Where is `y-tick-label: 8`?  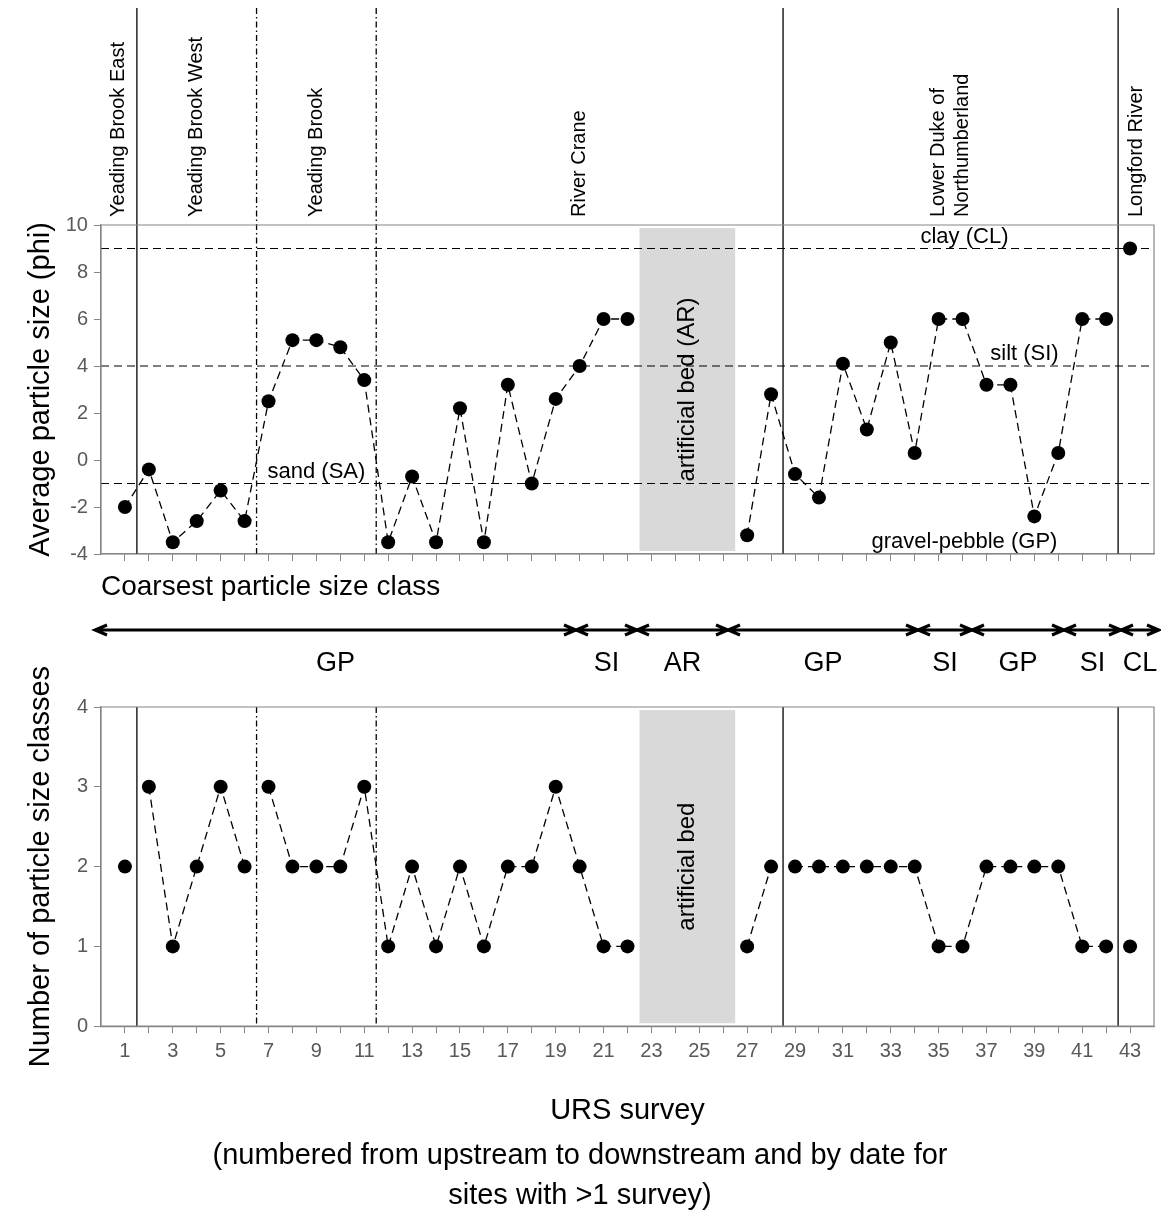 y-tick-label: 8 is located at coordinates (82, 270).